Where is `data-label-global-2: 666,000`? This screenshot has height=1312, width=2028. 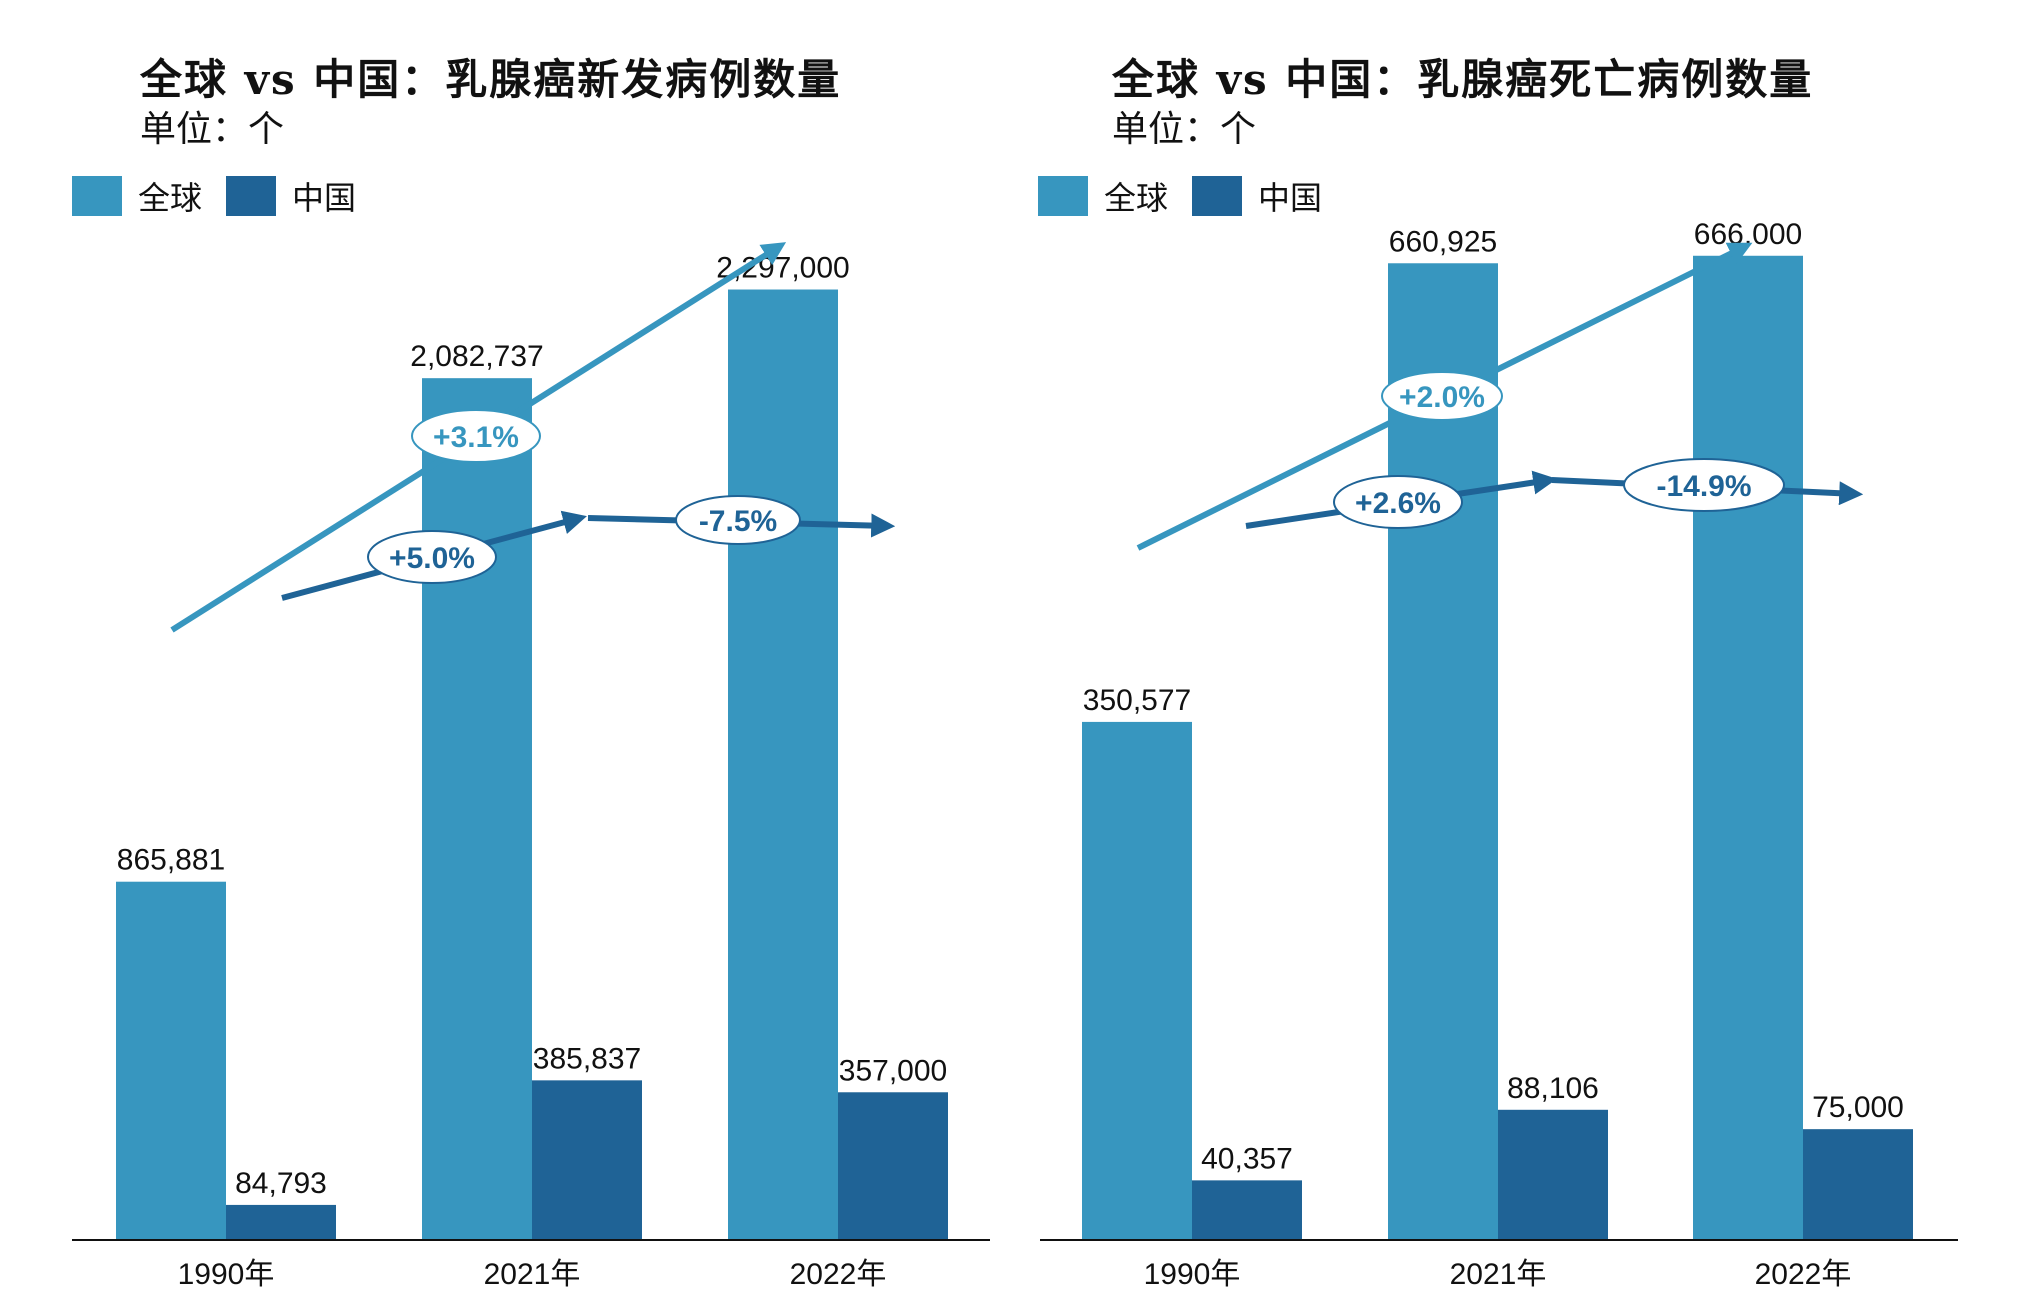
data-label-global-2: 666,000 is located at coordinates (1748, 234).